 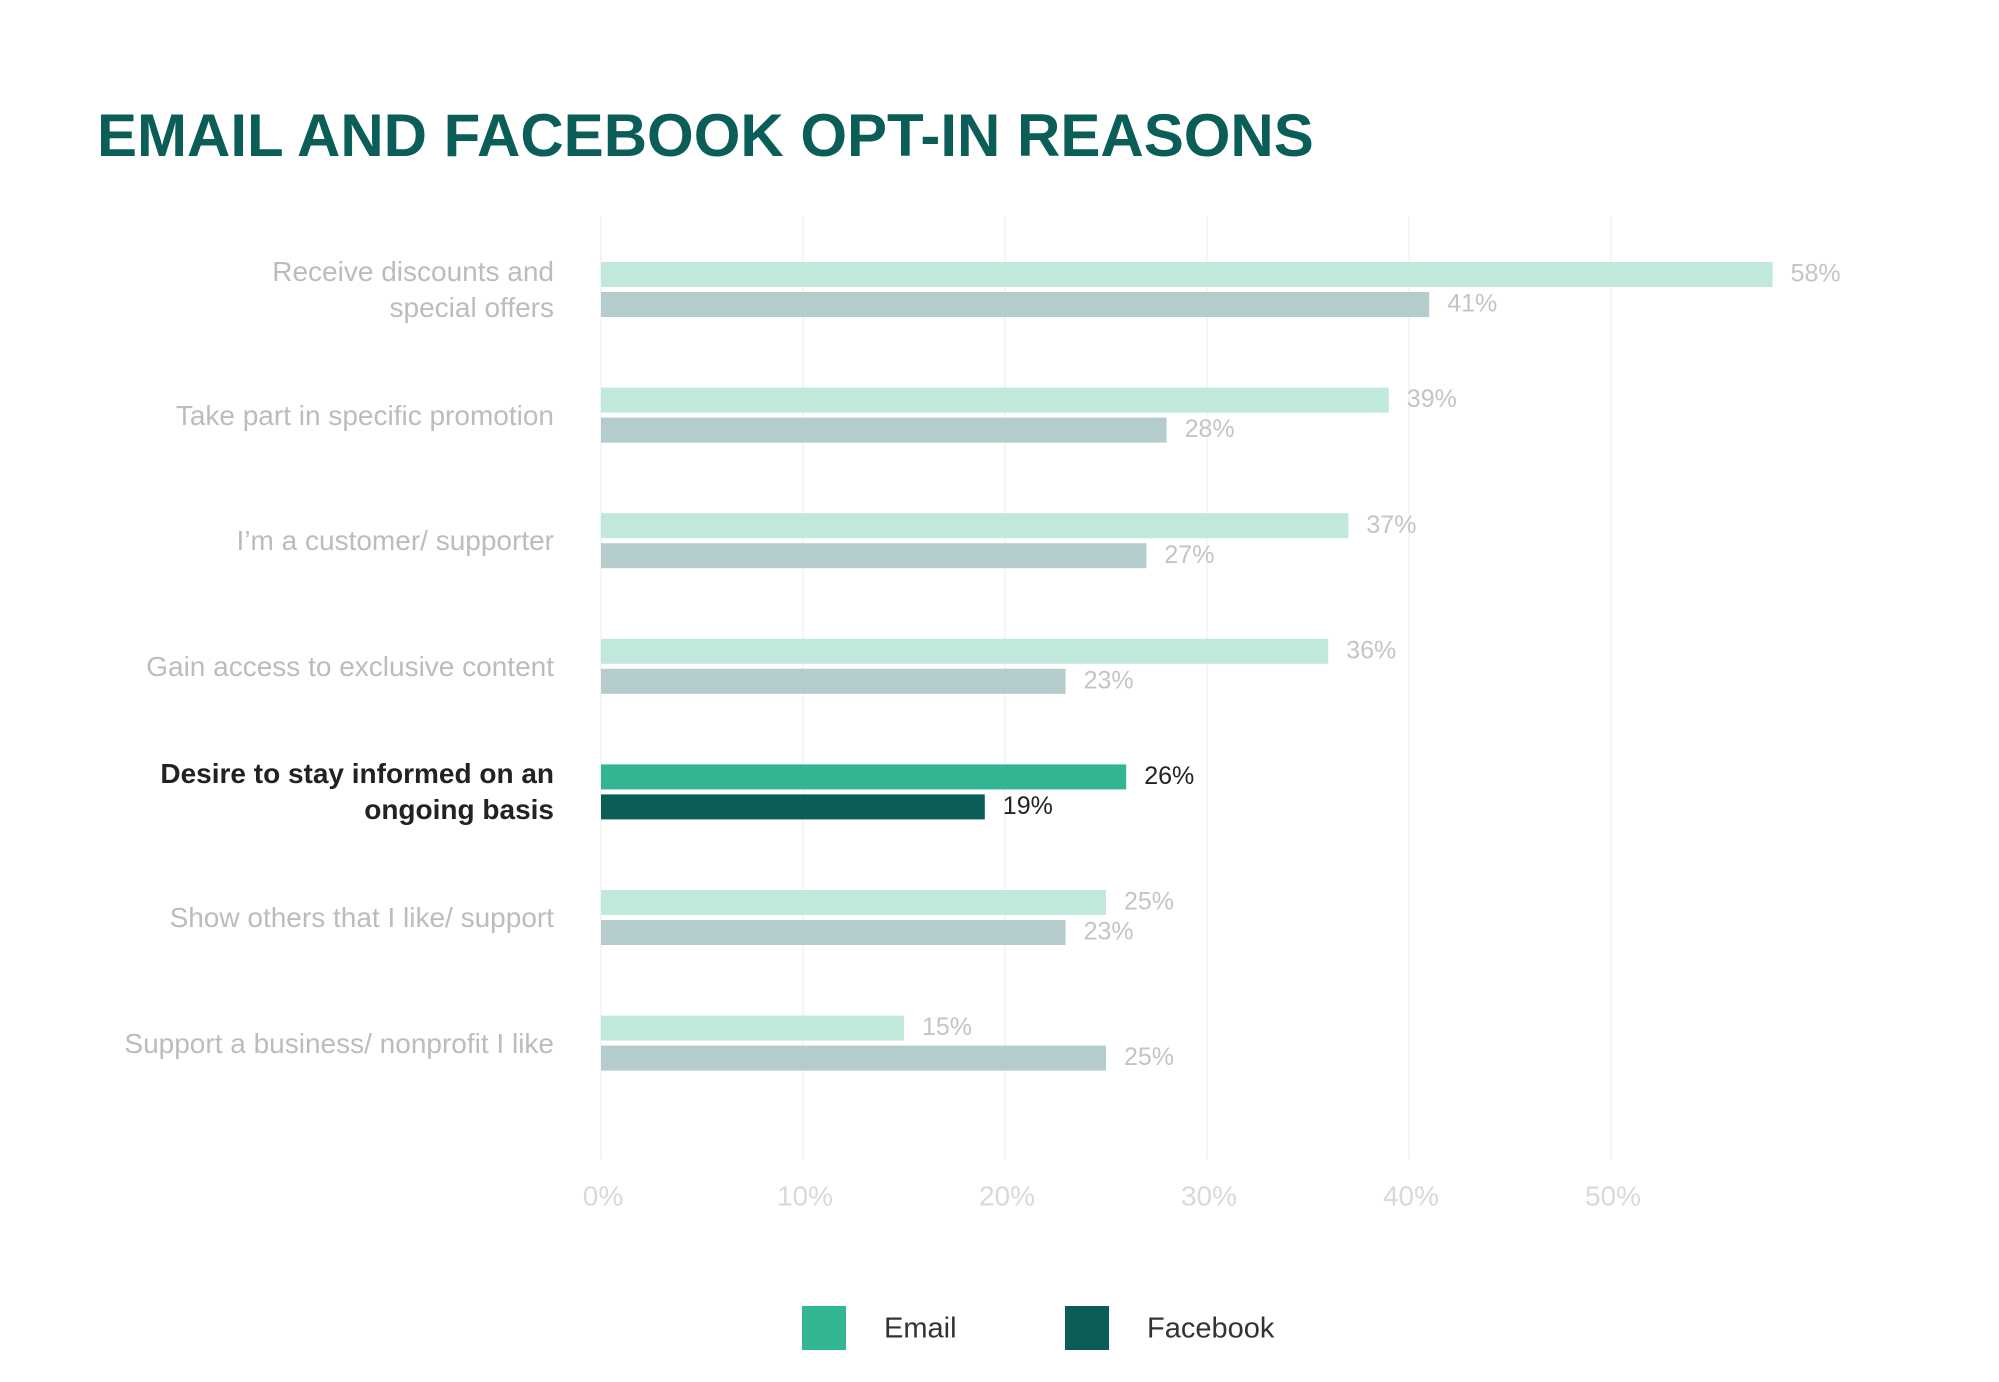 I want to click on category-label: Gain access to exclusive content, so click(x=350, y=666).